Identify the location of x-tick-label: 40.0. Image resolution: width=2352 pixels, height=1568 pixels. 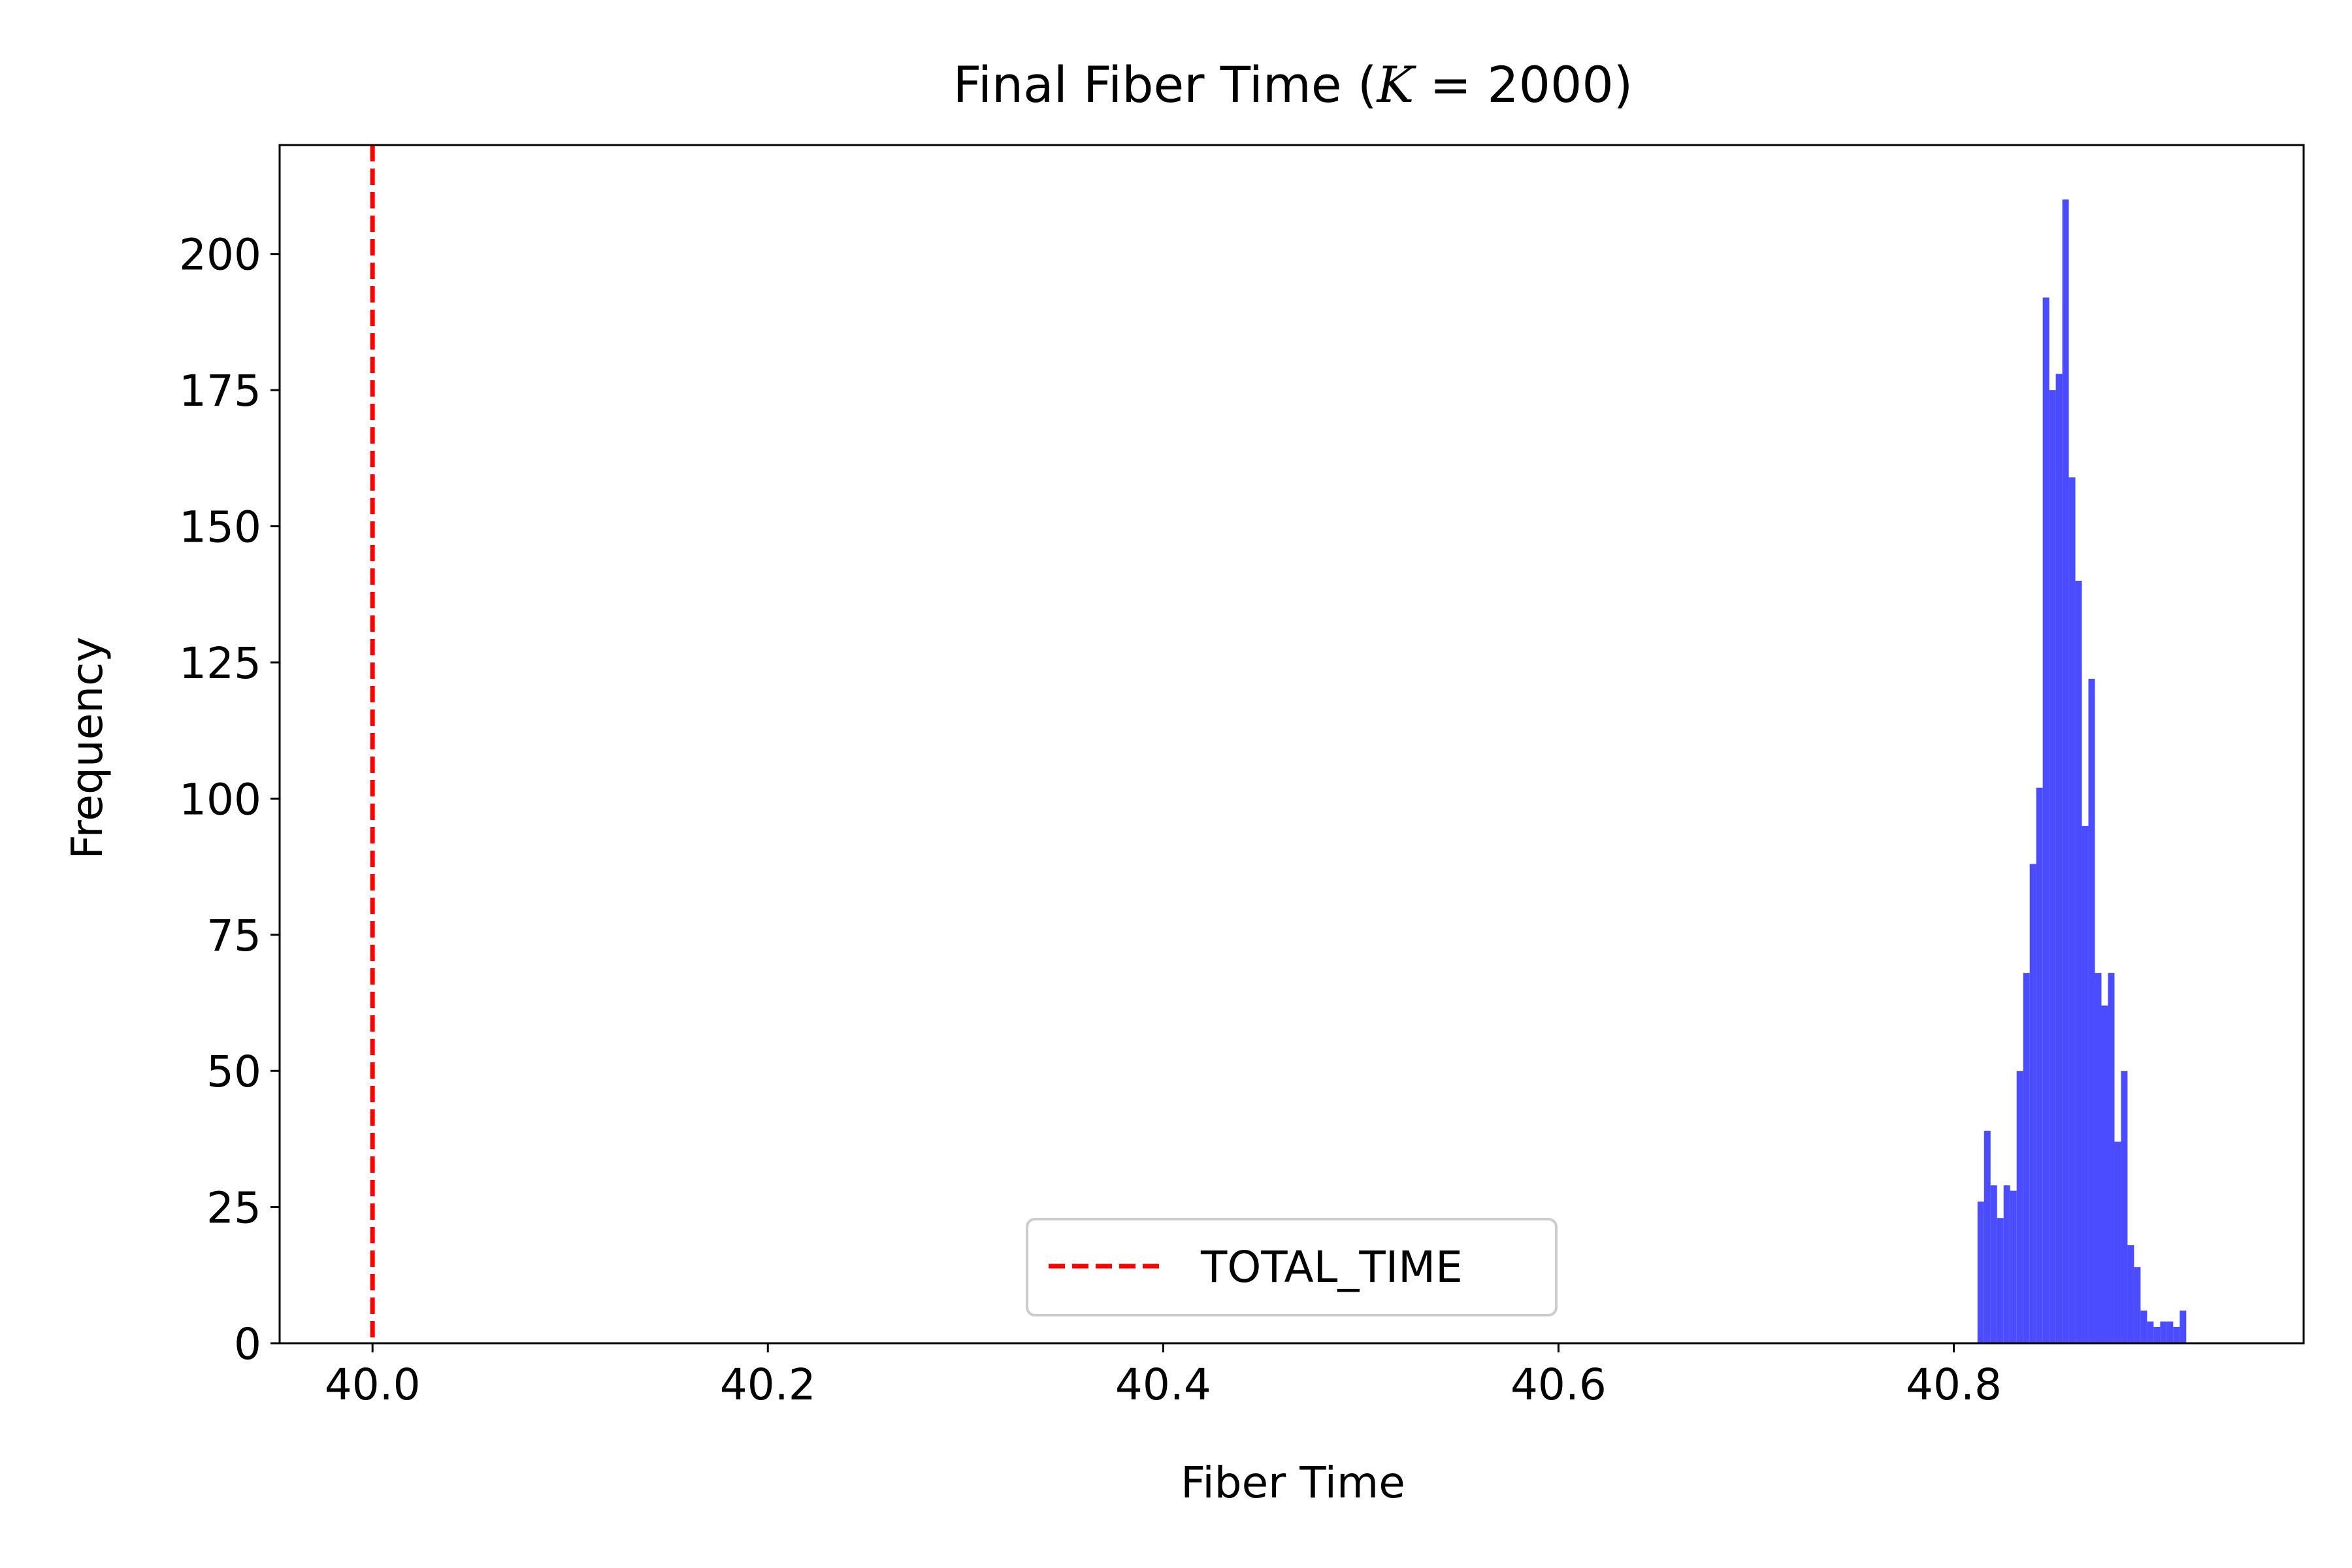
(373, 1385).